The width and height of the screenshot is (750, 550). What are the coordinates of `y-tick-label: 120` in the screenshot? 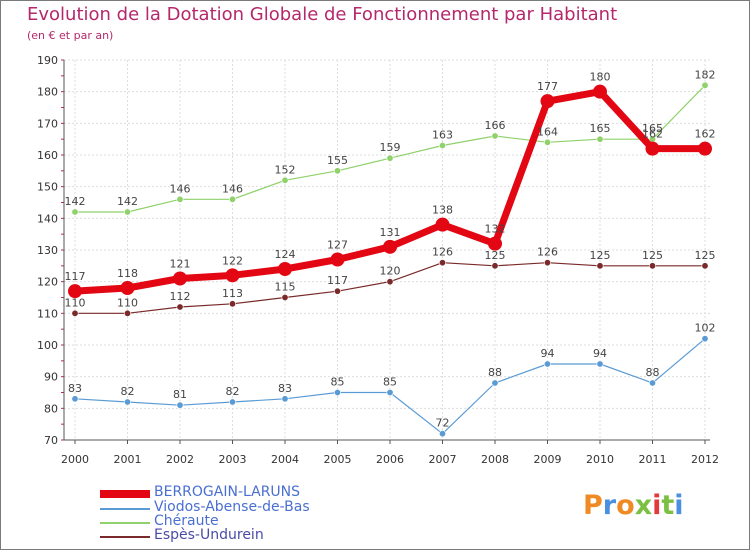 It's located at (47, 282).